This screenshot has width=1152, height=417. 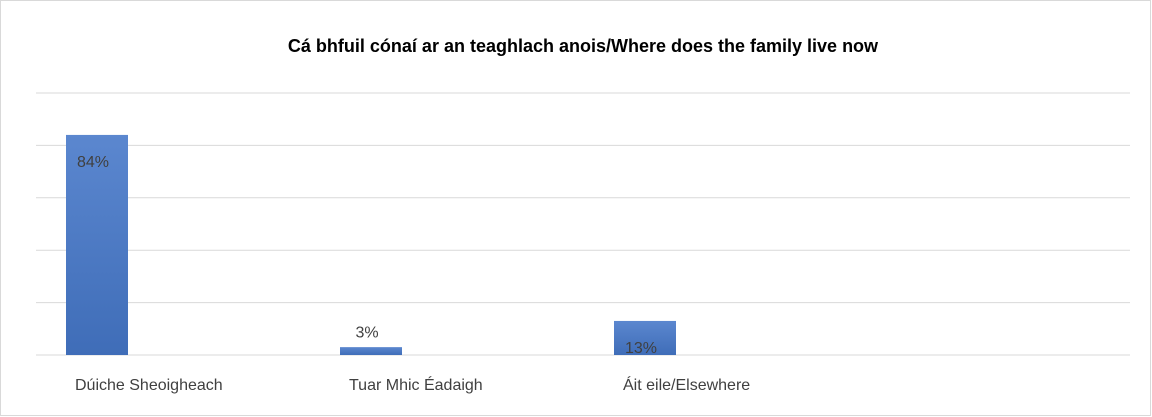 I want to click on x-tick-label: Áit eile/Elsewhere, so click(x=686, y=384).